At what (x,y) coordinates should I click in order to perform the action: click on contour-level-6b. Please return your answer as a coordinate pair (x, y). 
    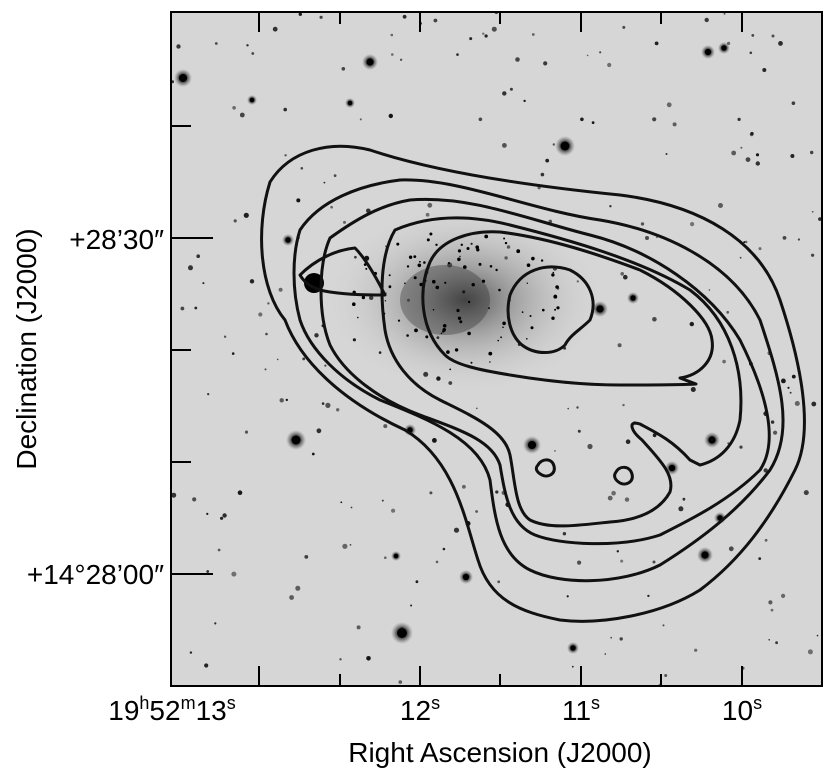
    Looking at the image, I should click on (342, 271).